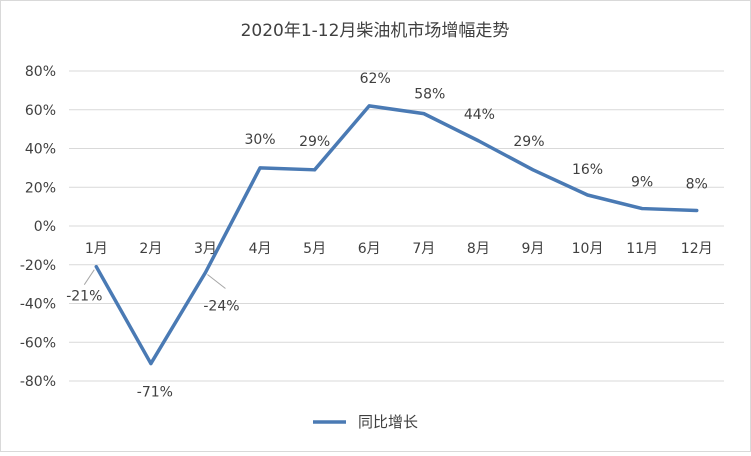 The height and width of the screenshot is (456, 751). I want to click on data-label: 62%, so click(375, 79).